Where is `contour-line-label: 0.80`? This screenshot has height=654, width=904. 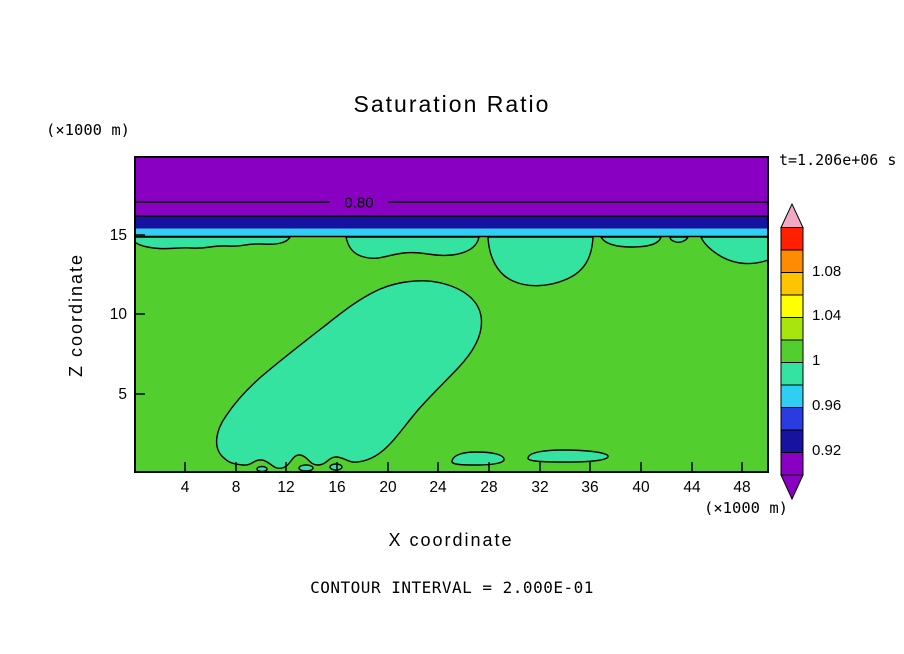 contour-line-label: 0.80 is located at coordinates (358, 203).